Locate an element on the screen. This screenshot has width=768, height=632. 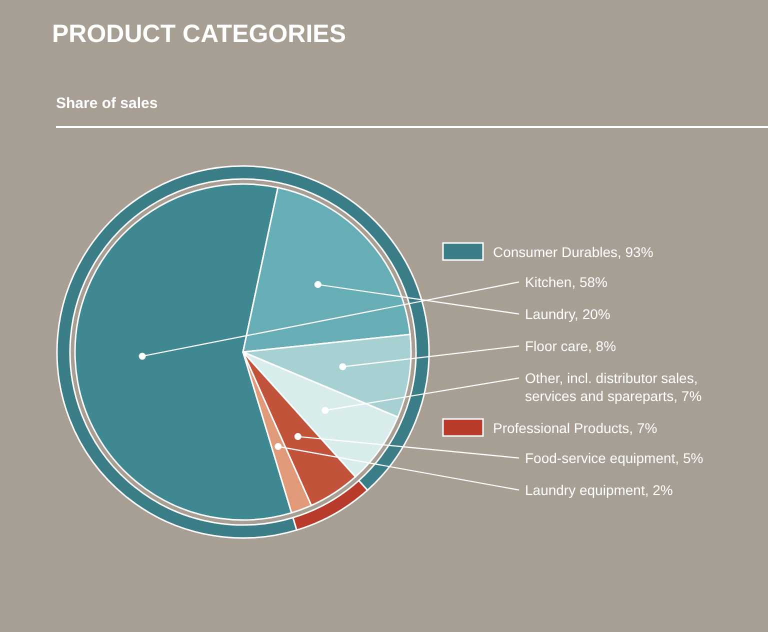
slice-label: Laundry, 20% is located at coordinates (567, 314).